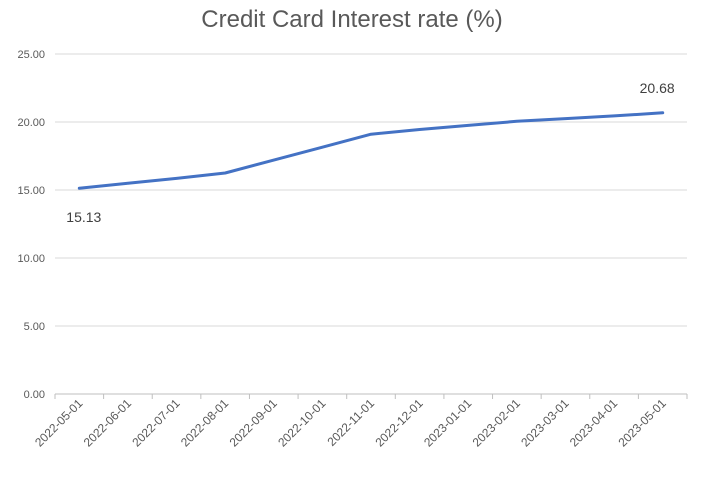 This screenshot has height=479, width=704. What do you see at coordinates (448, 423) in the screenshot?
I see `x-tick-label: 2023-01-01` at bounding box center [448, 423].